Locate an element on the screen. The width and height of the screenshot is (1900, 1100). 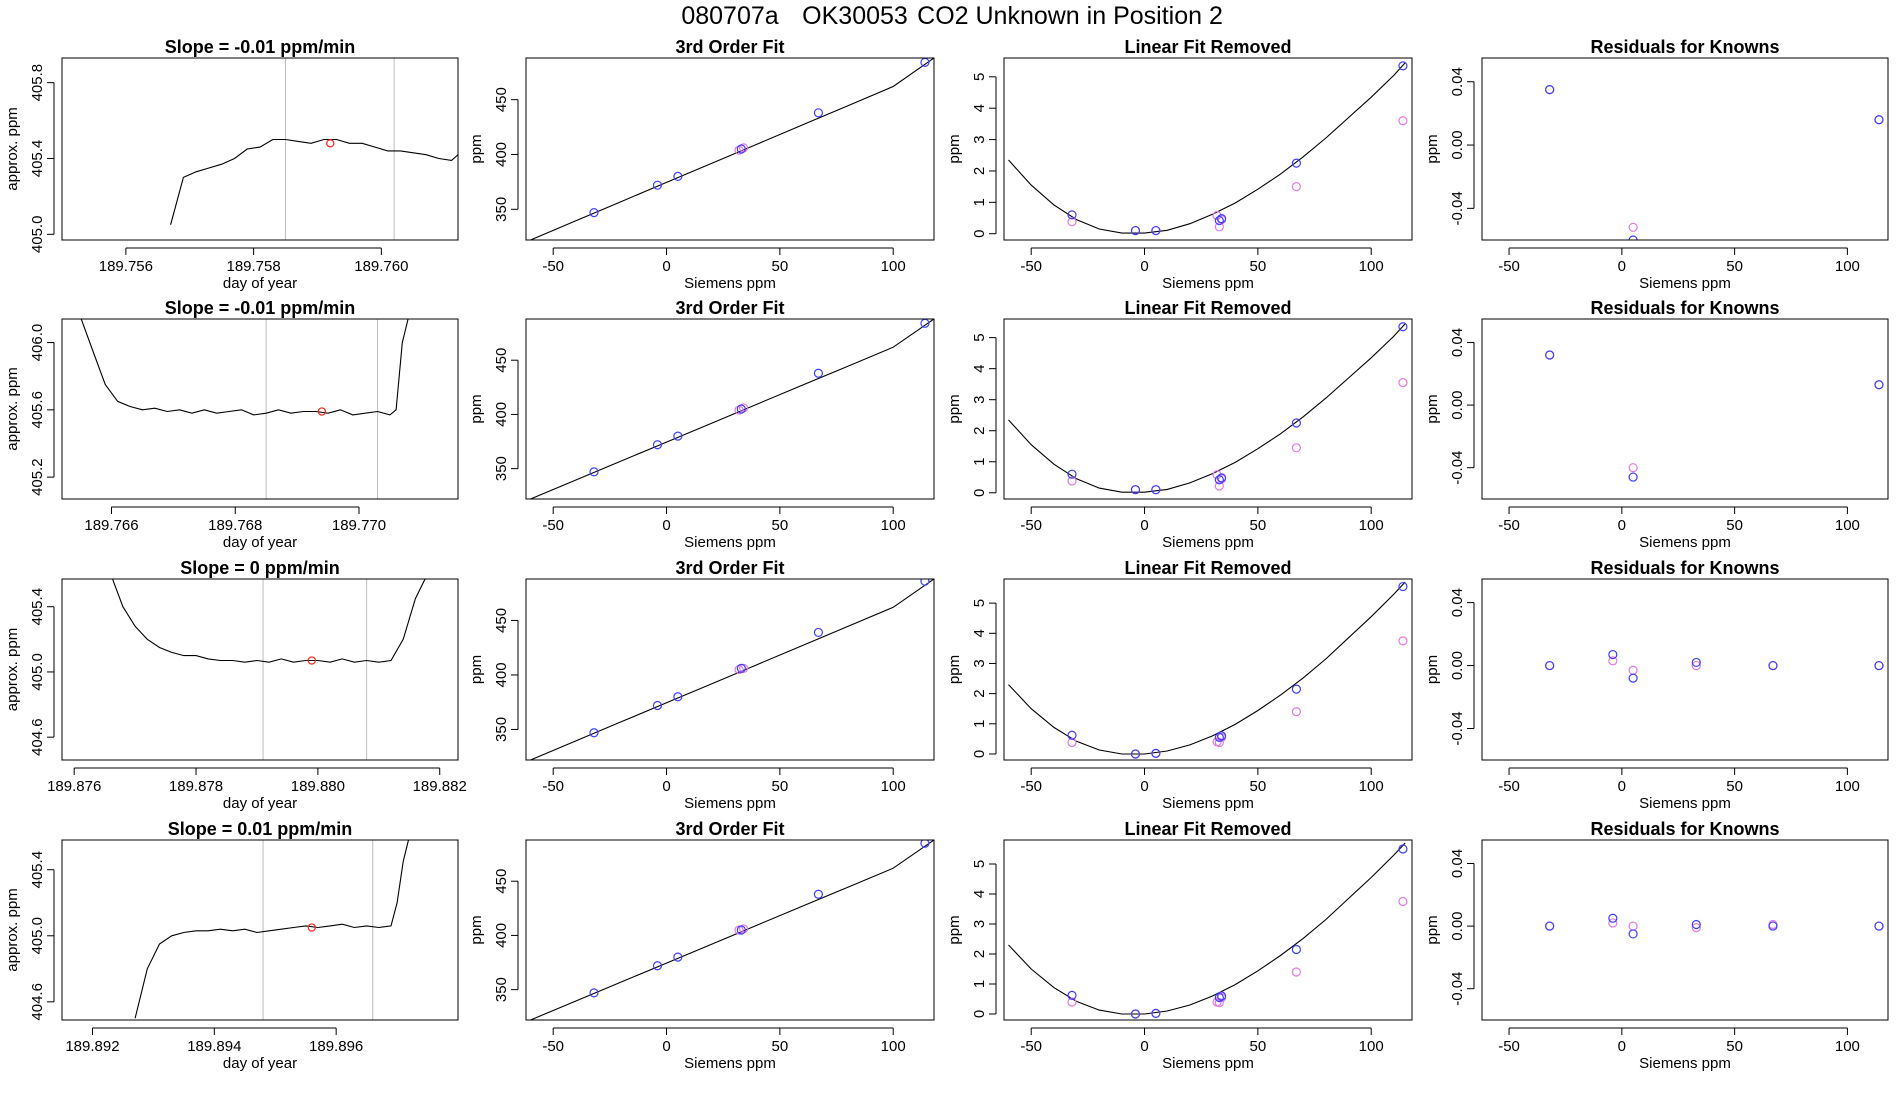
x-tick-label: 189.756 is located at coordinates (126, 266).